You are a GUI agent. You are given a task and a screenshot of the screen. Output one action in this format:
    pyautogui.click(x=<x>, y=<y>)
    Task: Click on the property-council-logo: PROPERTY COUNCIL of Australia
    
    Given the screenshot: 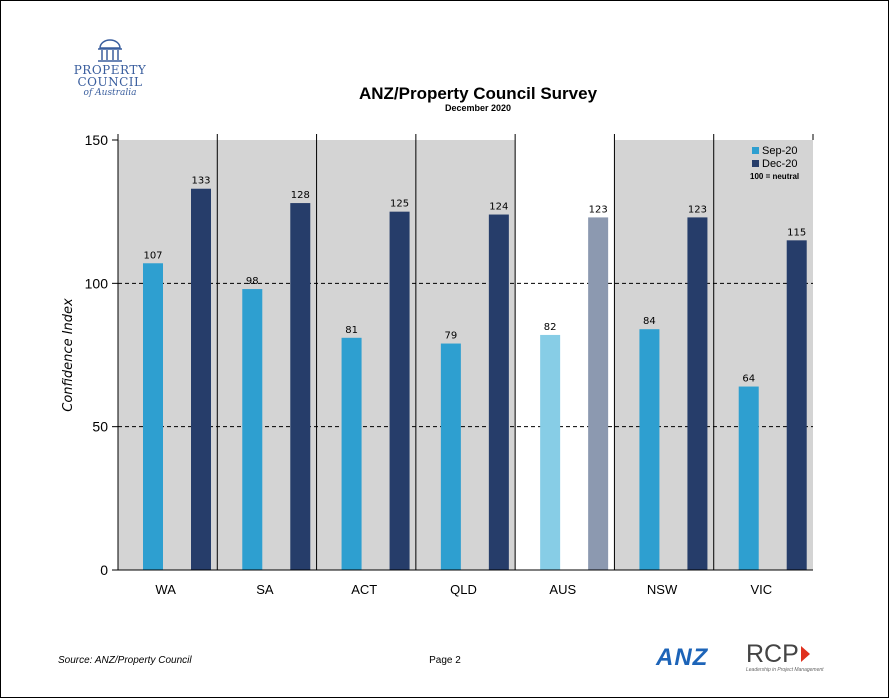 What is the action you would take?
    pyautogui.click(x=110, y=68)
    